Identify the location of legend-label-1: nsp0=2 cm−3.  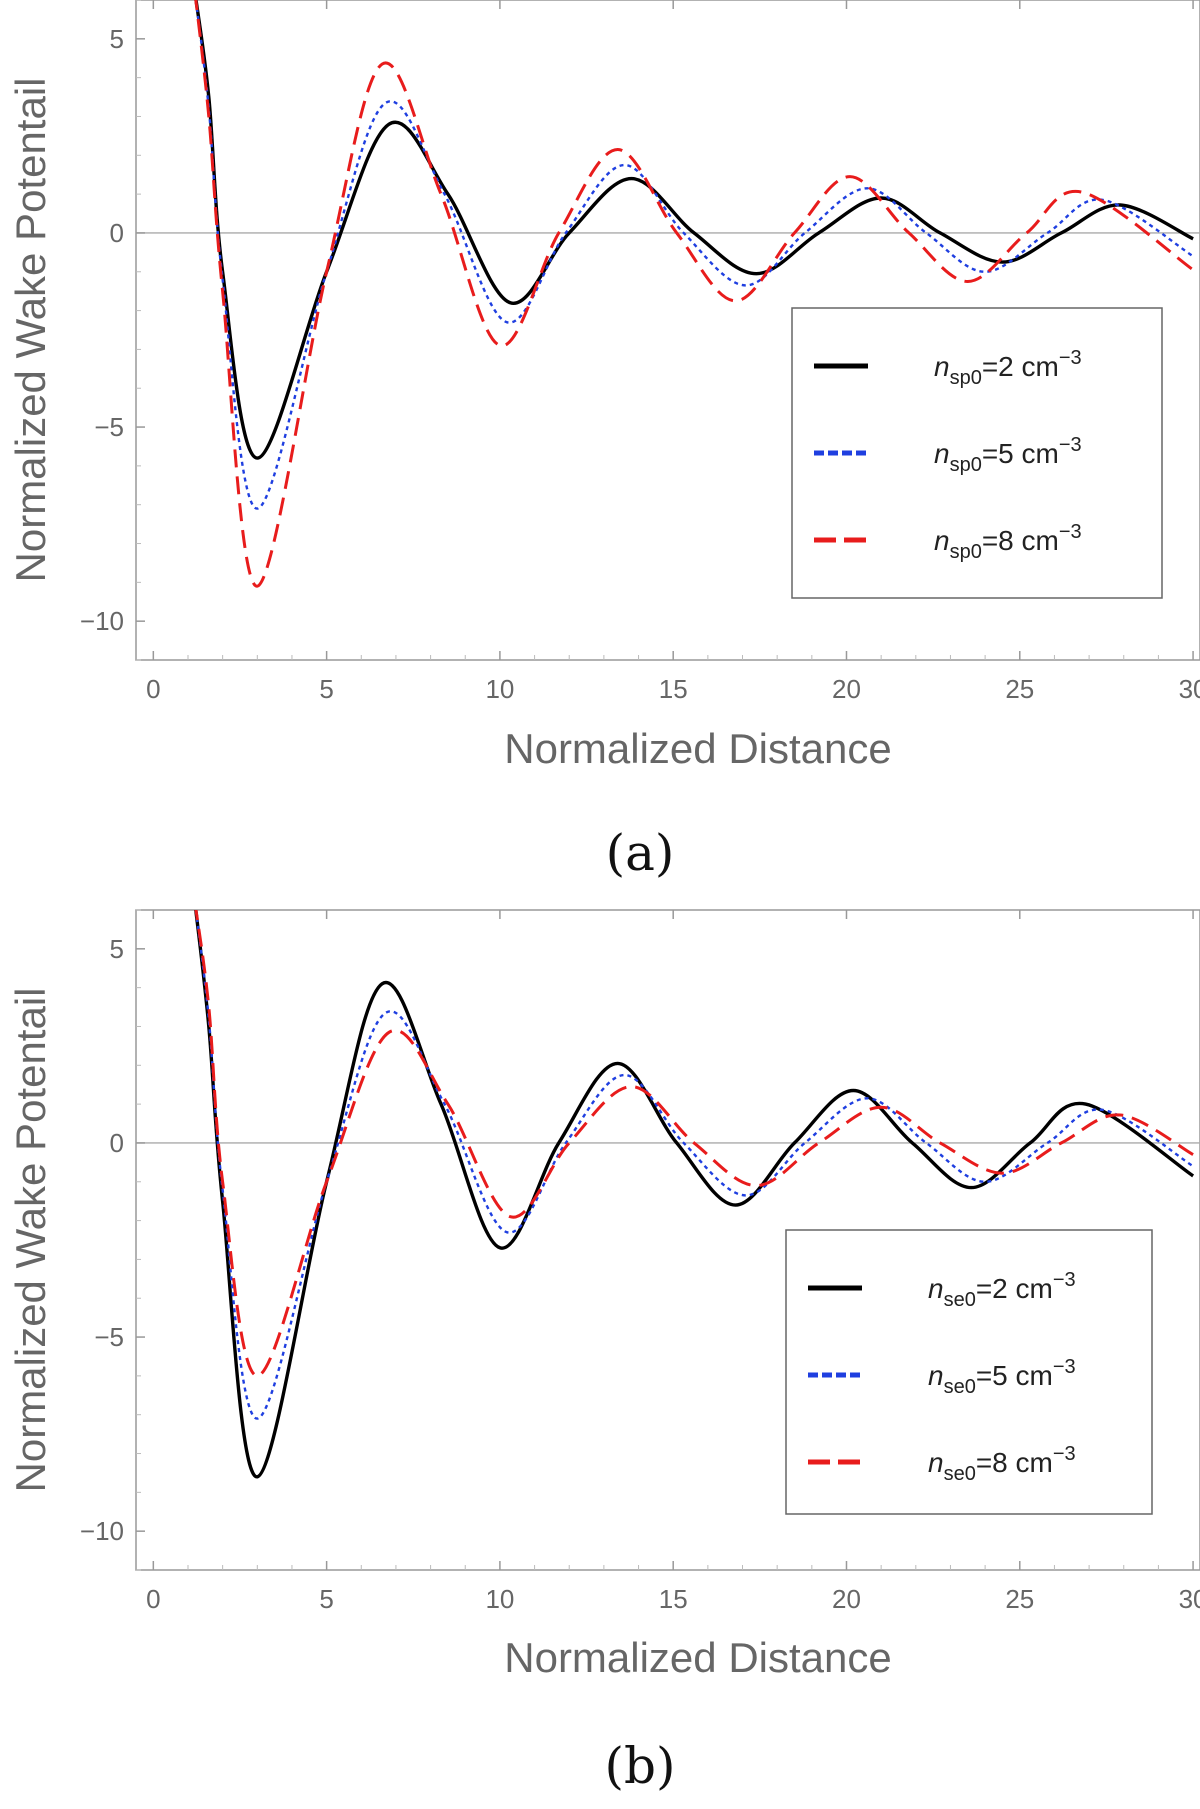
(1008, 368).